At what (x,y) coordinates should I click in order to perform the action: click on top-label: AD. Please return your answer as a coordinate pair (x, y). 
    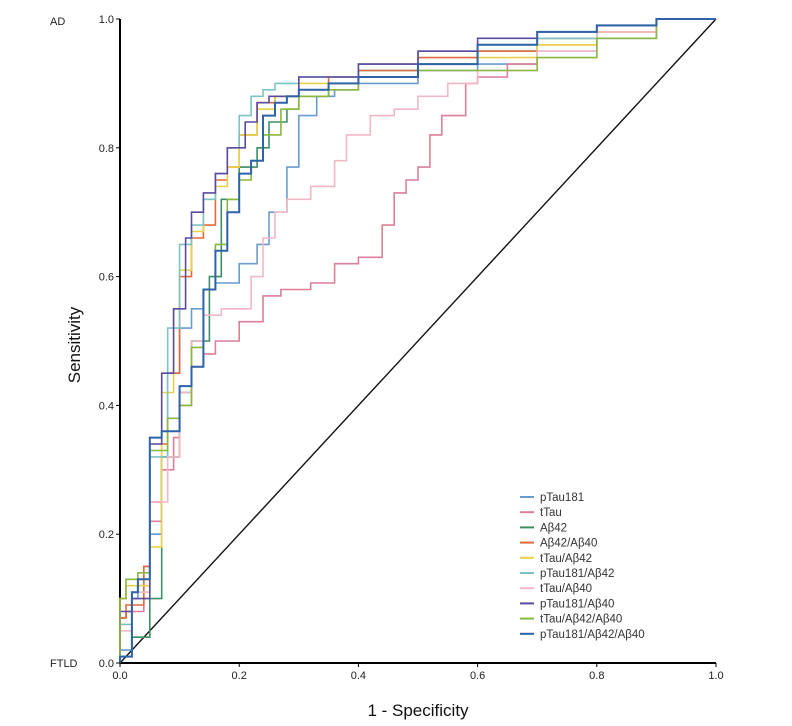
    Looking at the image, I should click on (57, 22).